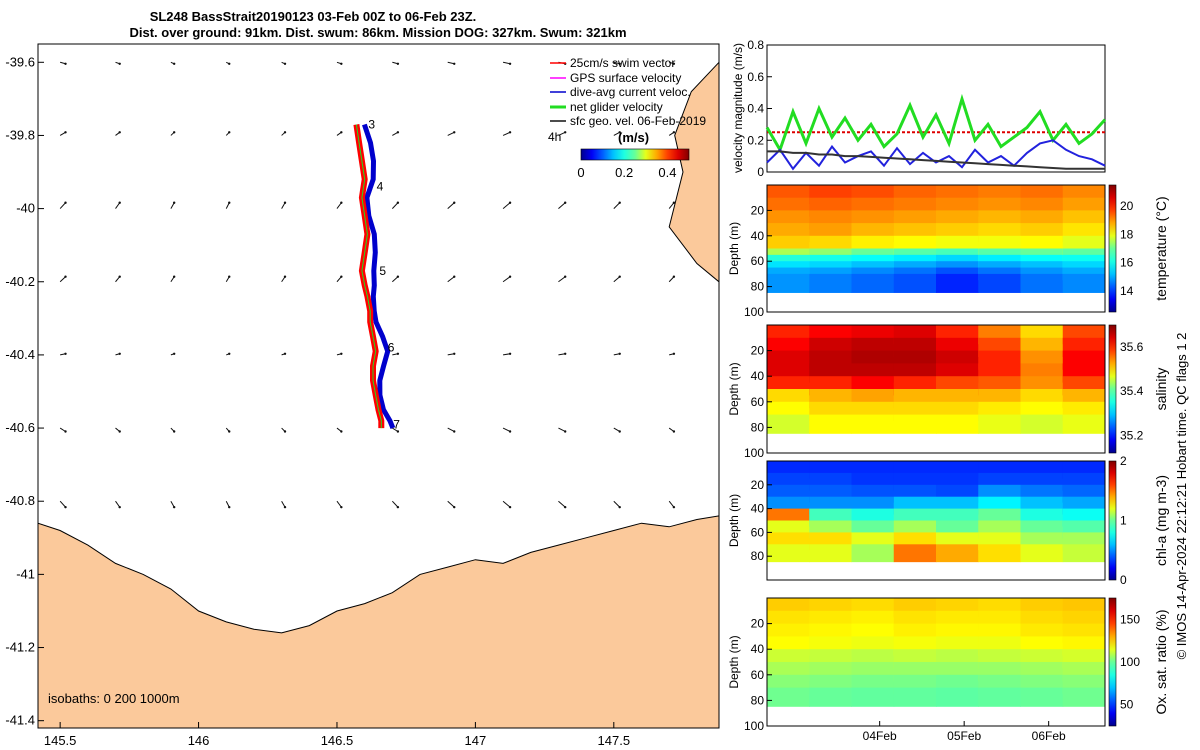 This screenshot has width=1200, height=750. I want to click on map-x-tick-label: 147.5, so click(614, 740).